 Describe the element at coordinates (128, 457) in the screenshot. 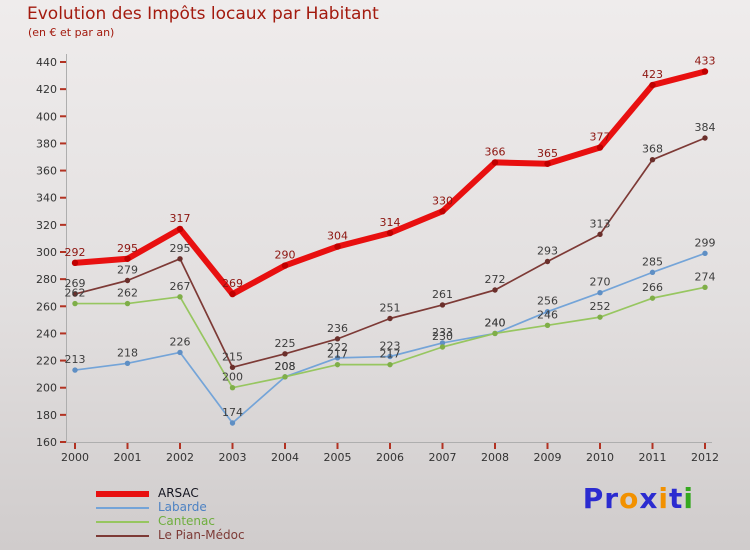

I see `x-tick-label: 2001` at that location.